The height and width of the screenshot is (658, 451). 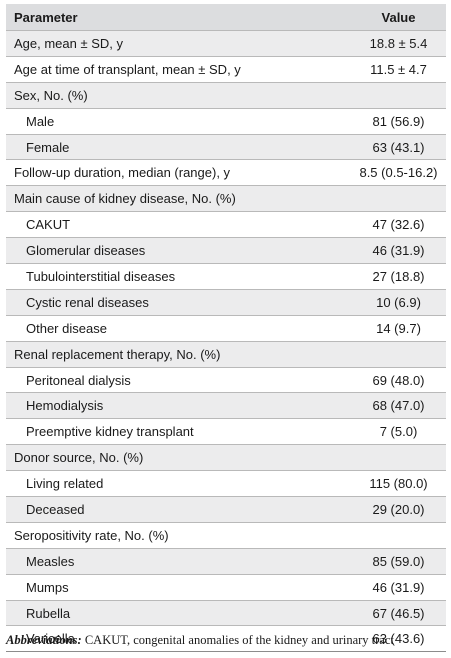 What do you see at coordinates (178, 95) in the screenshot?
I see `parameter-cell: Sex, No. (%)` at bounding box center [178, 95].